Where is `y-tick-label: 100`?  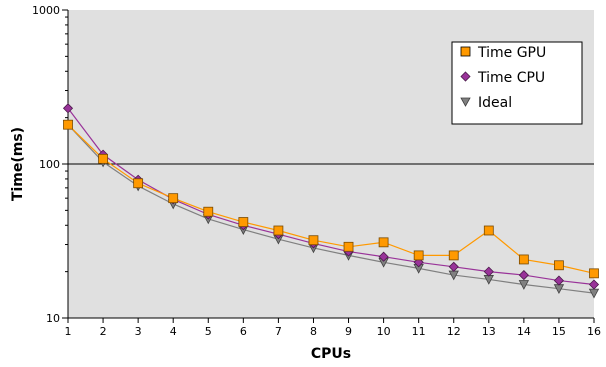
y-tick-label: 100 is located at coordinates (49, 164).